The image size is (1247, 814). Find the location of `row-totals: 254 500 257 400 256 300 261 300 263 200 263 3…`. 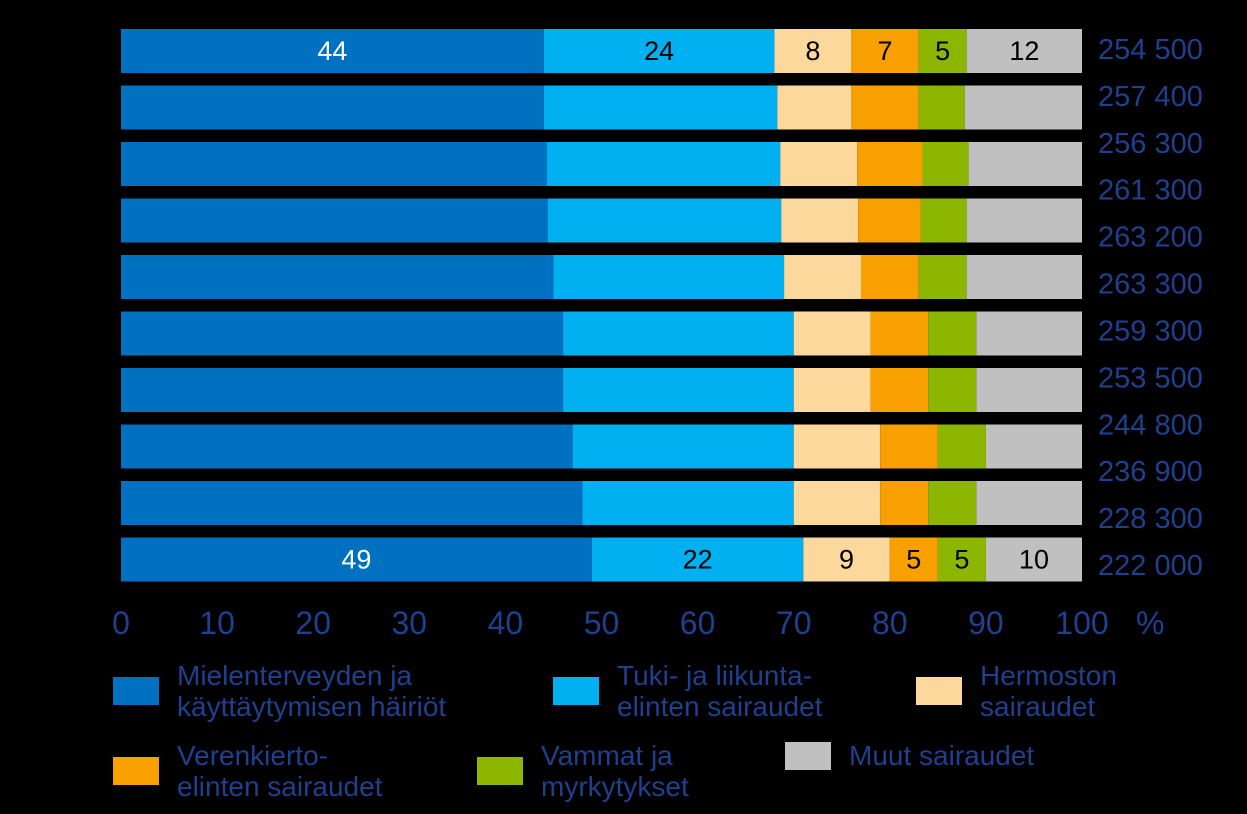

row-totals: 254 500 257 400 256 300 261 300 263 200 263 3… is located at coordinates (1150, 308).